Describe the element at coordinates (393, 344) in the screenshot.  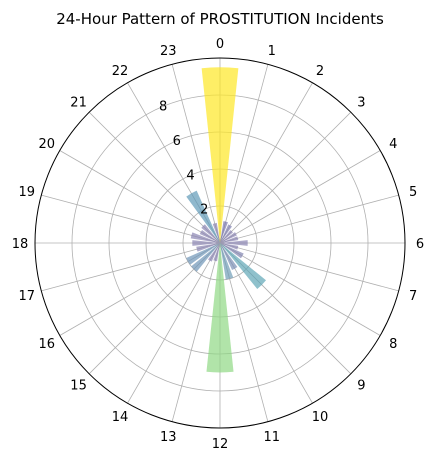
I see `hour-label: 8` at that location.